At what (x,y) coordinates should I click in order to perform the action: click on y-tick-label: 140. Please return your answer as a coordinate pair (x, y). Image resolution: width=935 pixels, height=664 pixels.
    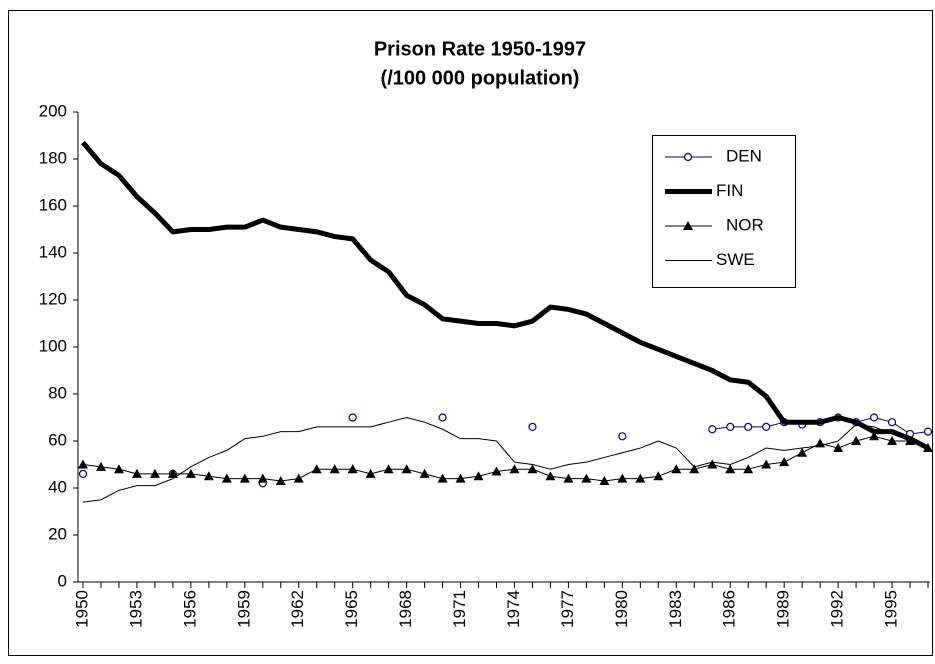
    Looking at the image, I should click on (53, 251).